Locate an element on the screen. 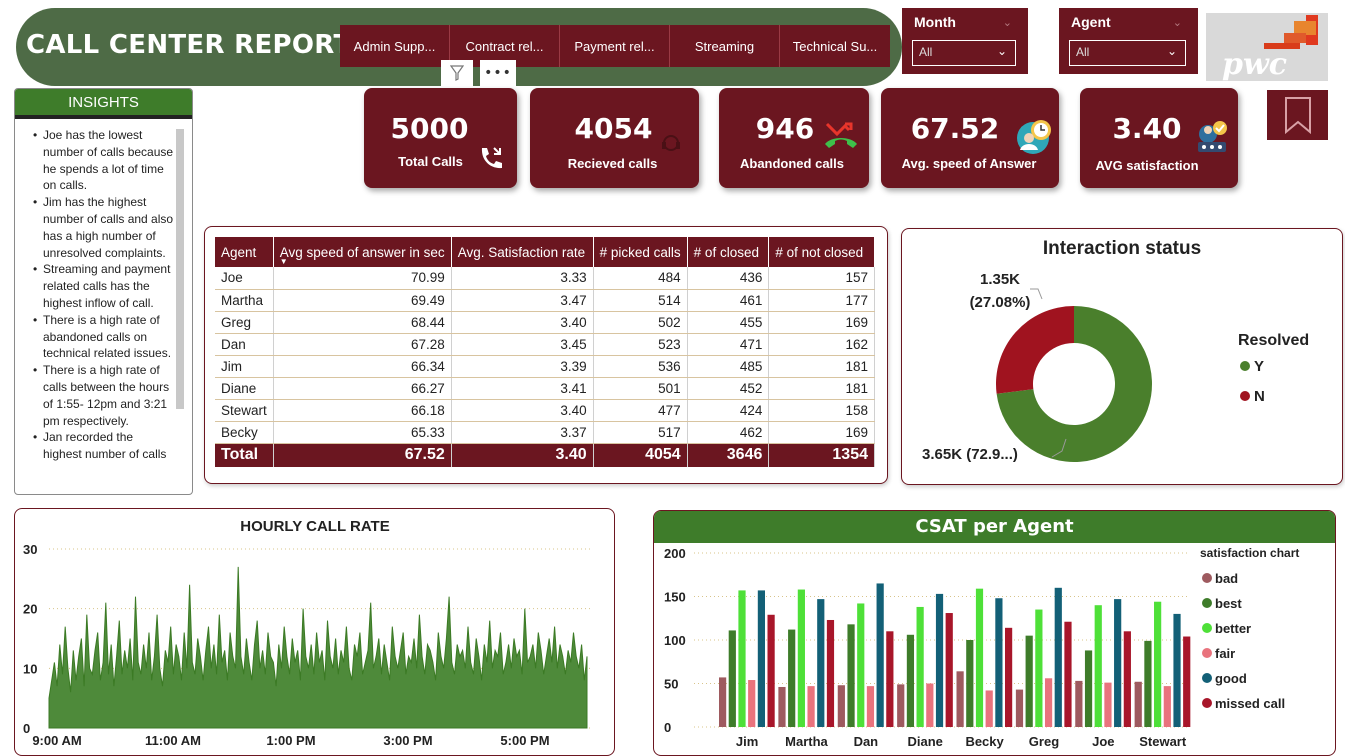  filter-icon is located at coordinates (457, 73).